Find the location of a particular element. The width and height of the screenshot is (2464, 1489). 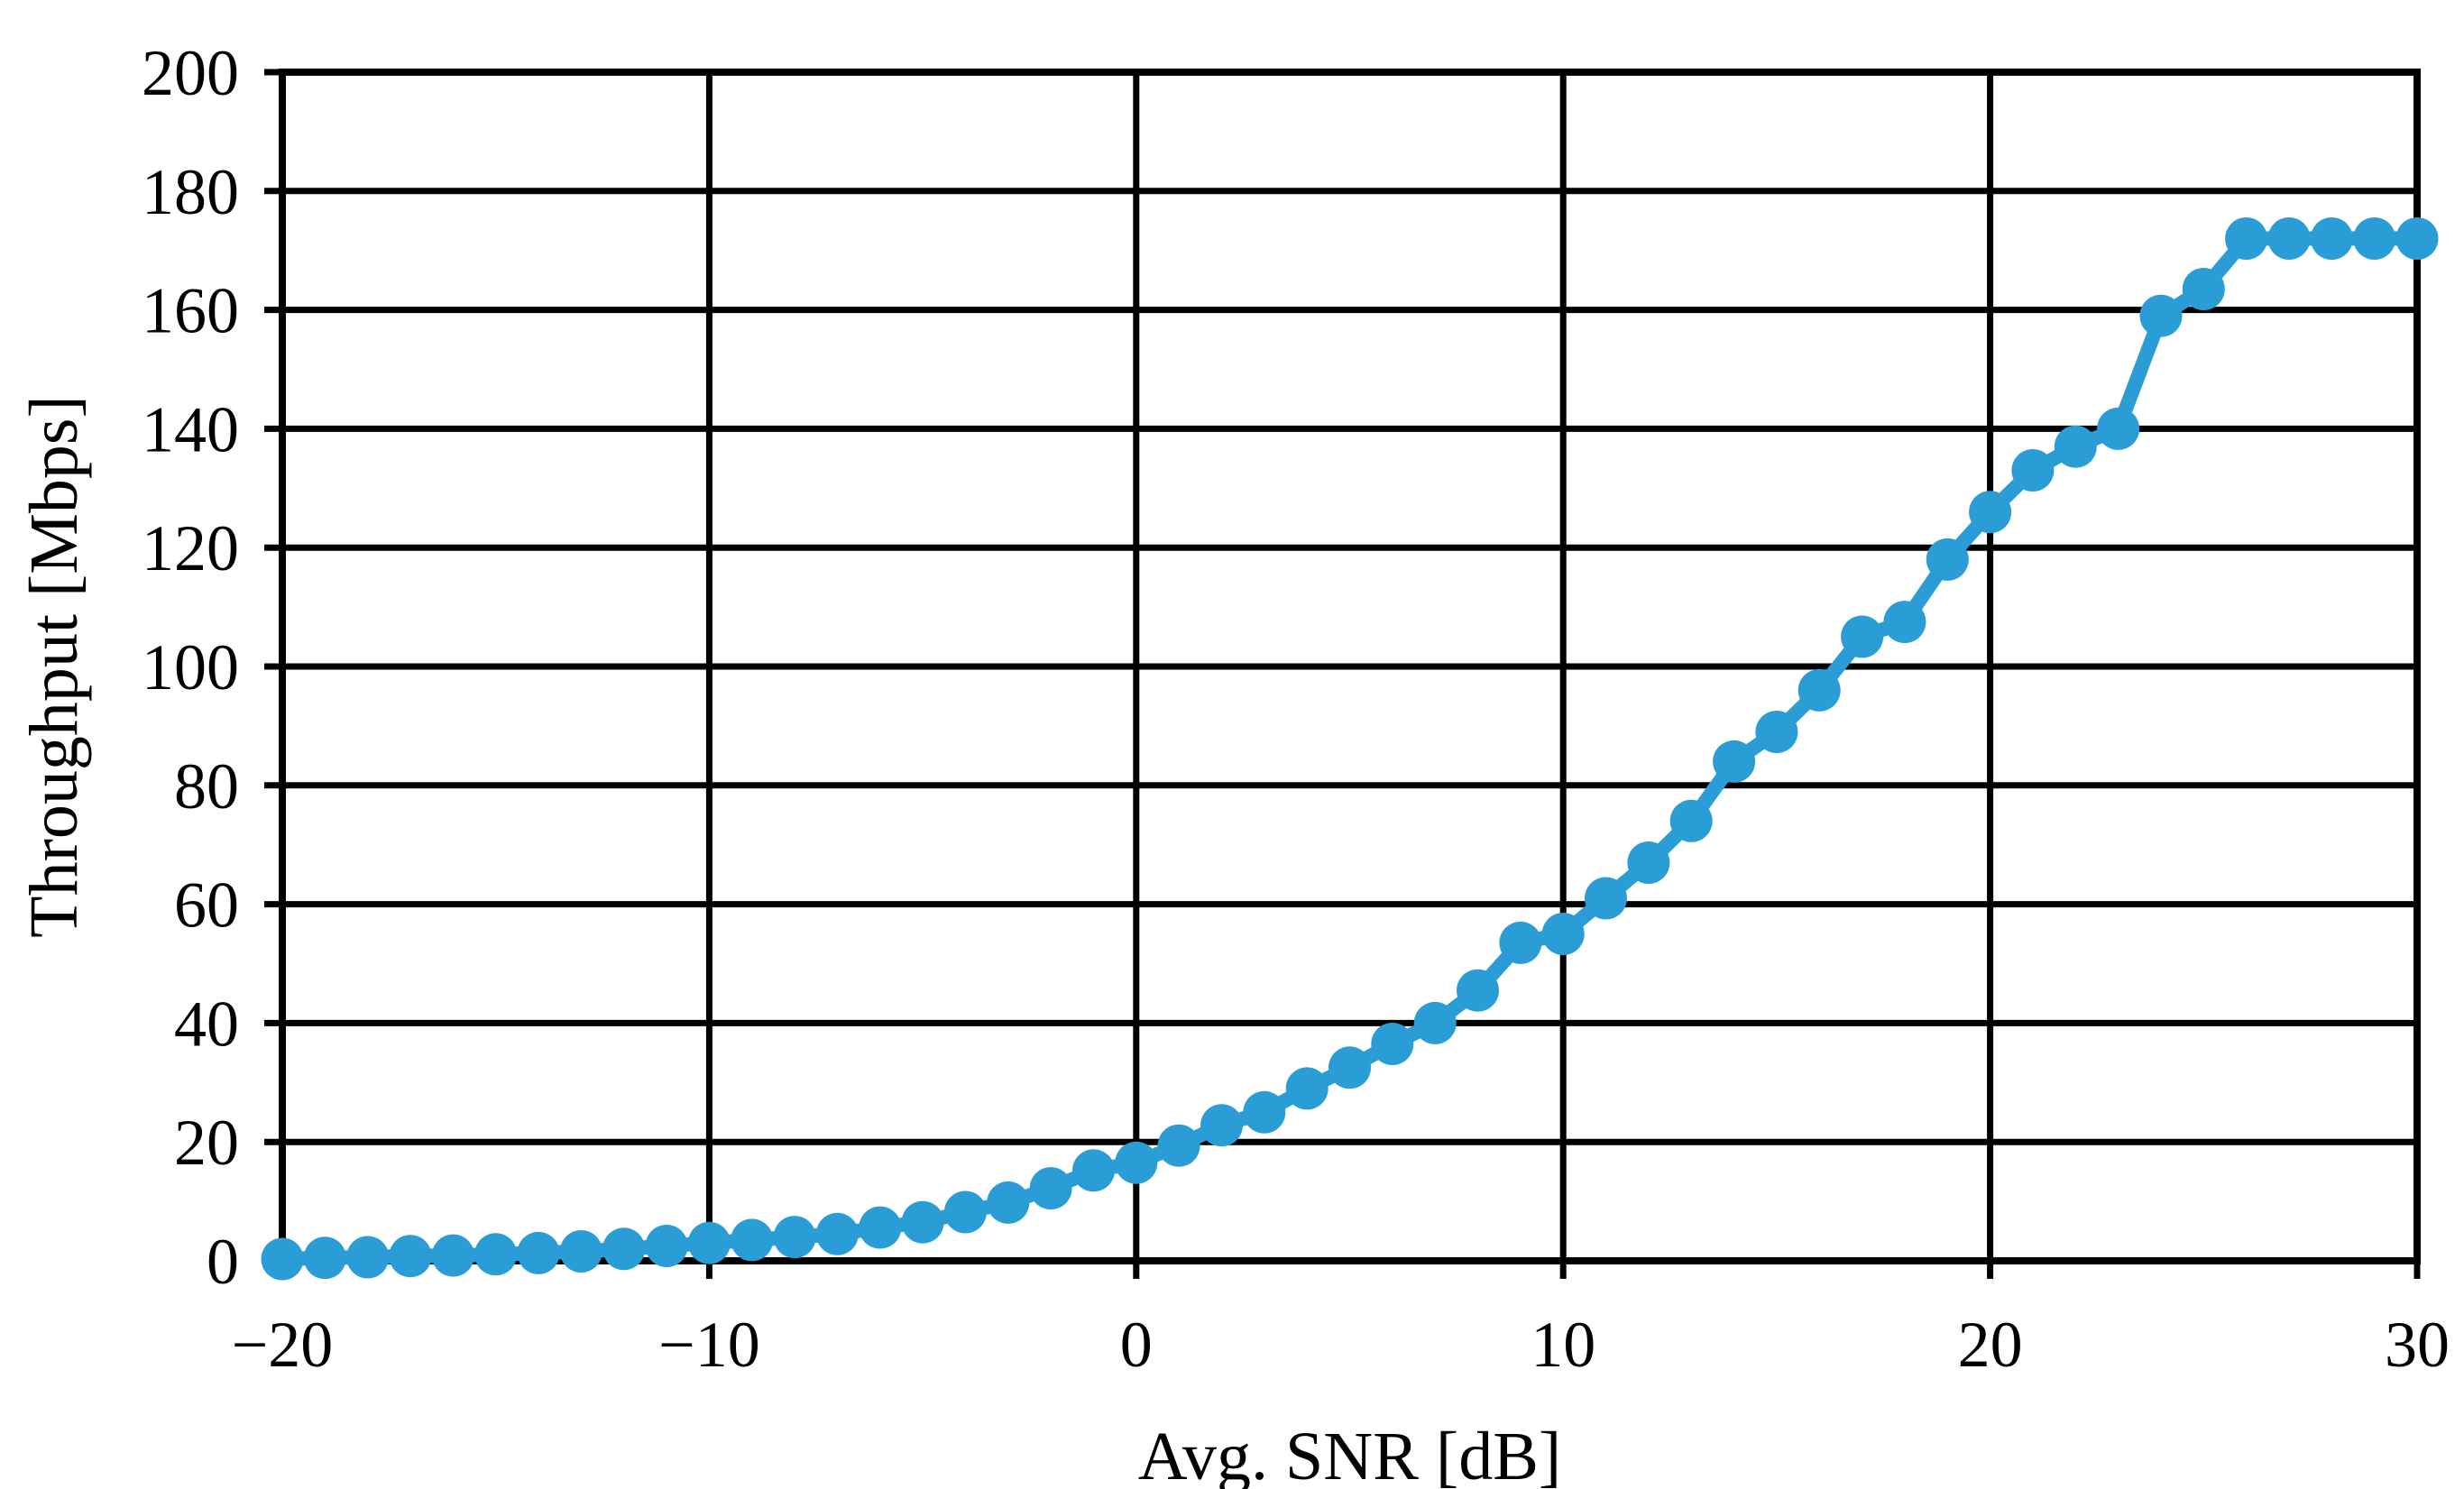

y-tick-labels: 0 20 40 60 80 100 120 140 160 180 200 is located at coordinates (190, 667).